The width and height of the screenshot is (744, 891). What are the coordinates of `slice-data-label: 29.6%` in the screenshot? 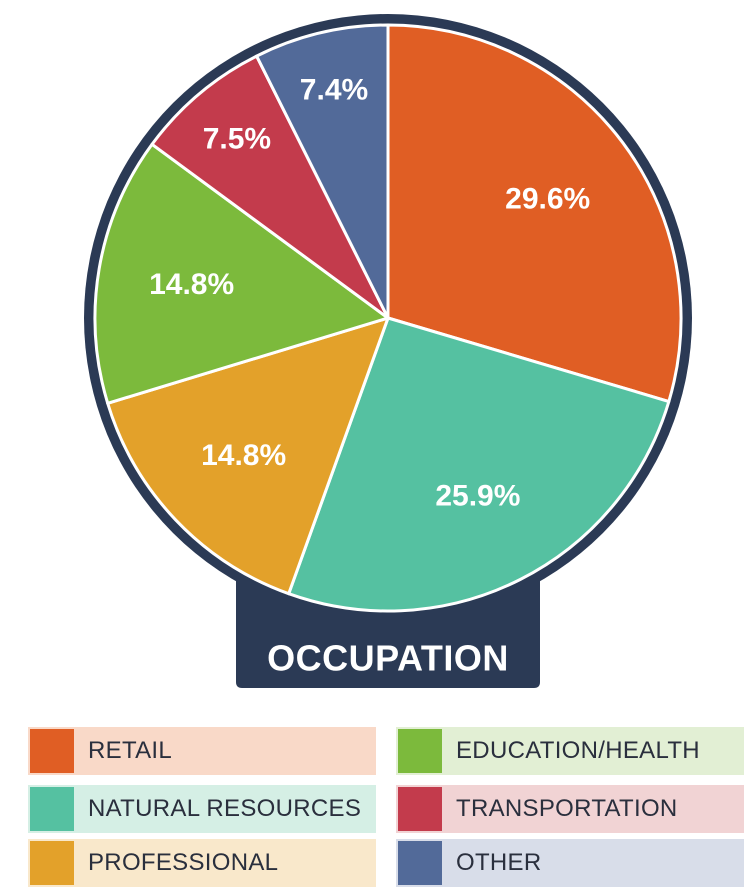 It's located at (547, 198).